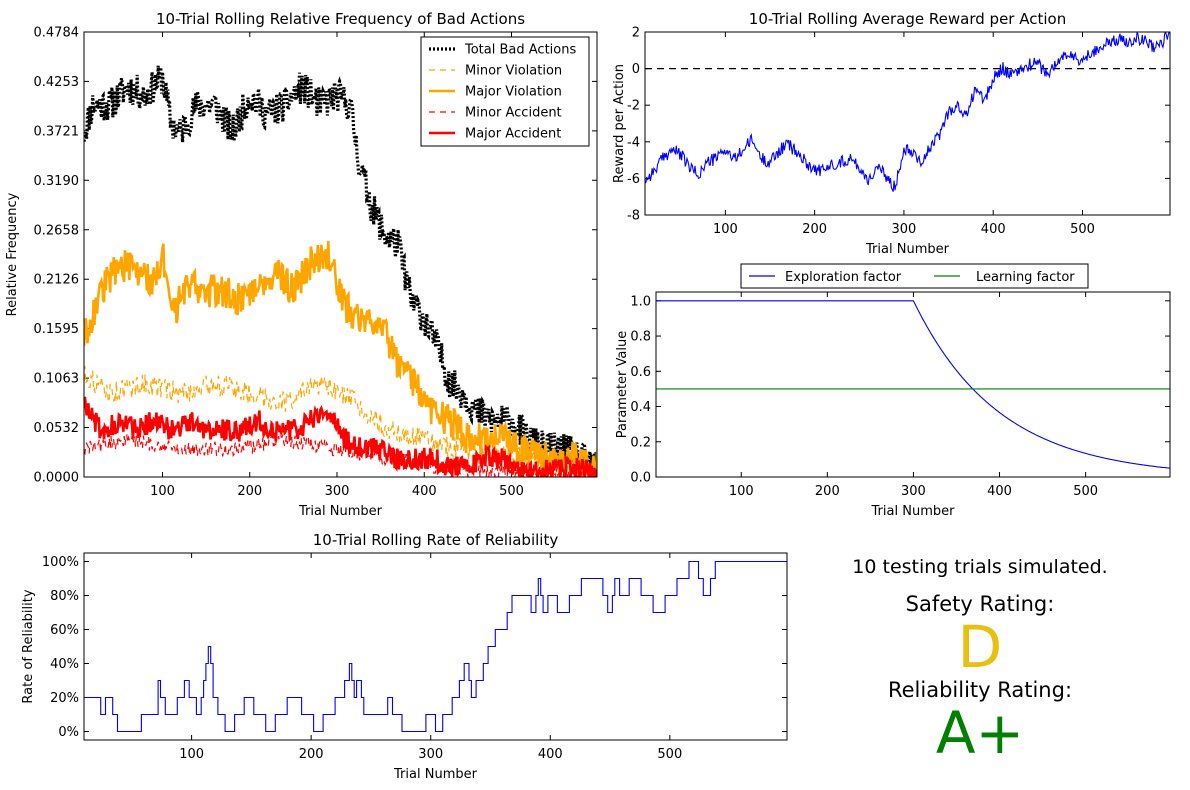 The image size is (1190, 790). What do you see at coordinates (57, 230) in the screenshot?
I see `y-tick-label: 0.2658` at bounding box center [57, 230].